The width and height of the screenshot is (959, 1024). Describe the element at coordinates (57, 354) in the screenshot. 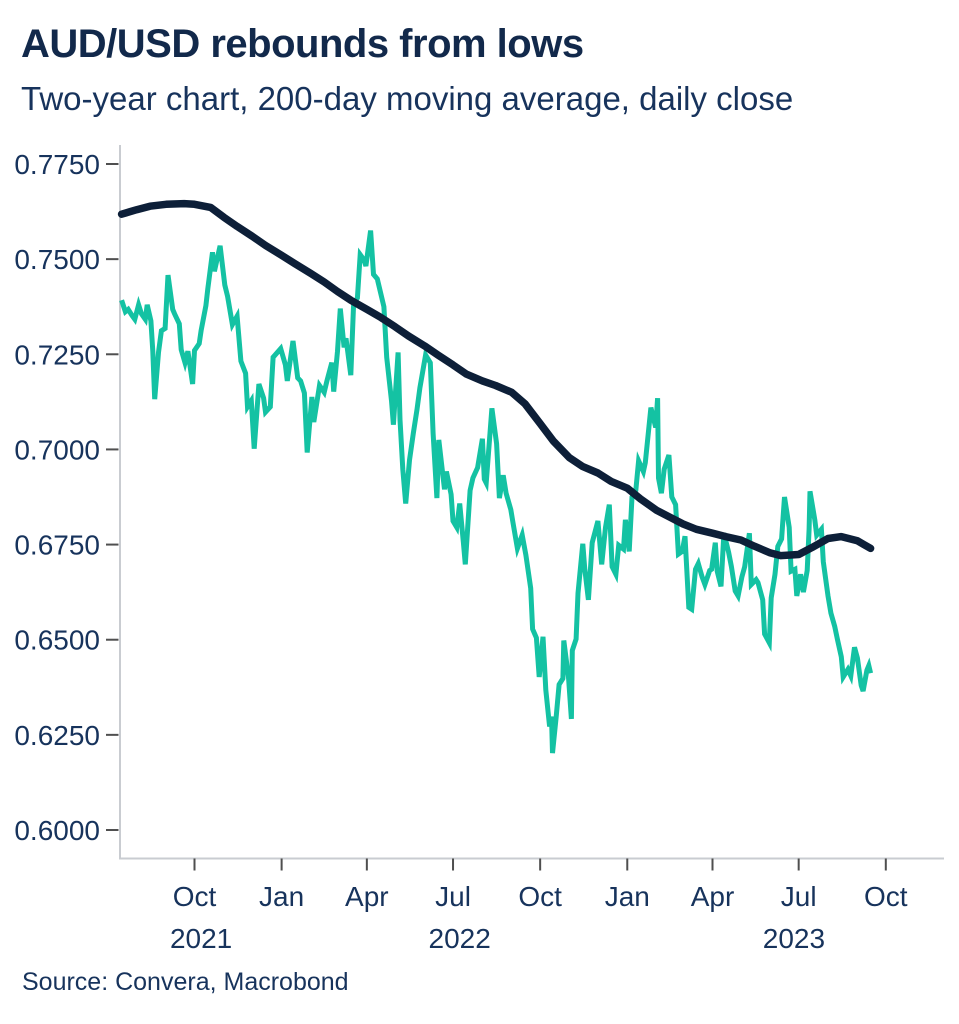

I see `y-tick-label: 0.7250` at that location.